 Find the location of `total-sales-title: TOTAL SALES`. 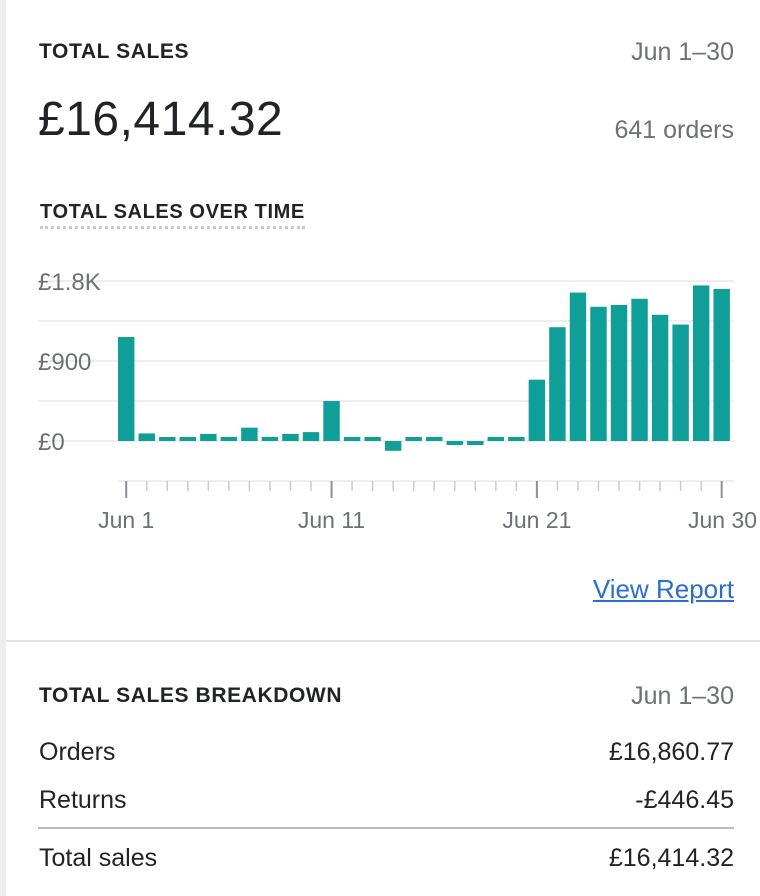

total-sales-title: TOTAL SALES is located at coordinates (114, 51).